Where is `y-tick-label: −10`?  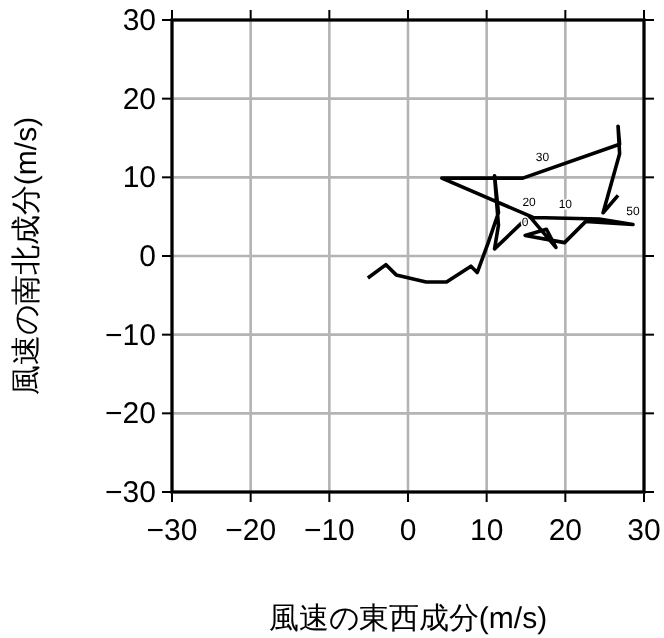 y-tick-label: −10 is located at coordinates (130, 335).